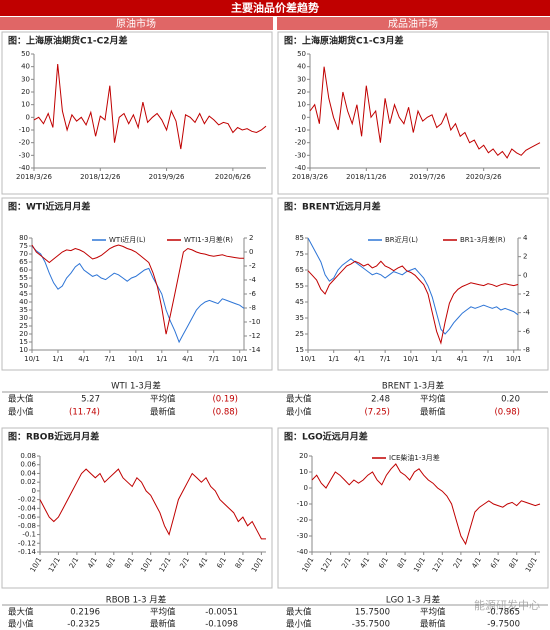  What do you see at coordinates (525, 238) in the screenshot?
I see `y2-tick-label: 4` at bounding box center [525, 238].